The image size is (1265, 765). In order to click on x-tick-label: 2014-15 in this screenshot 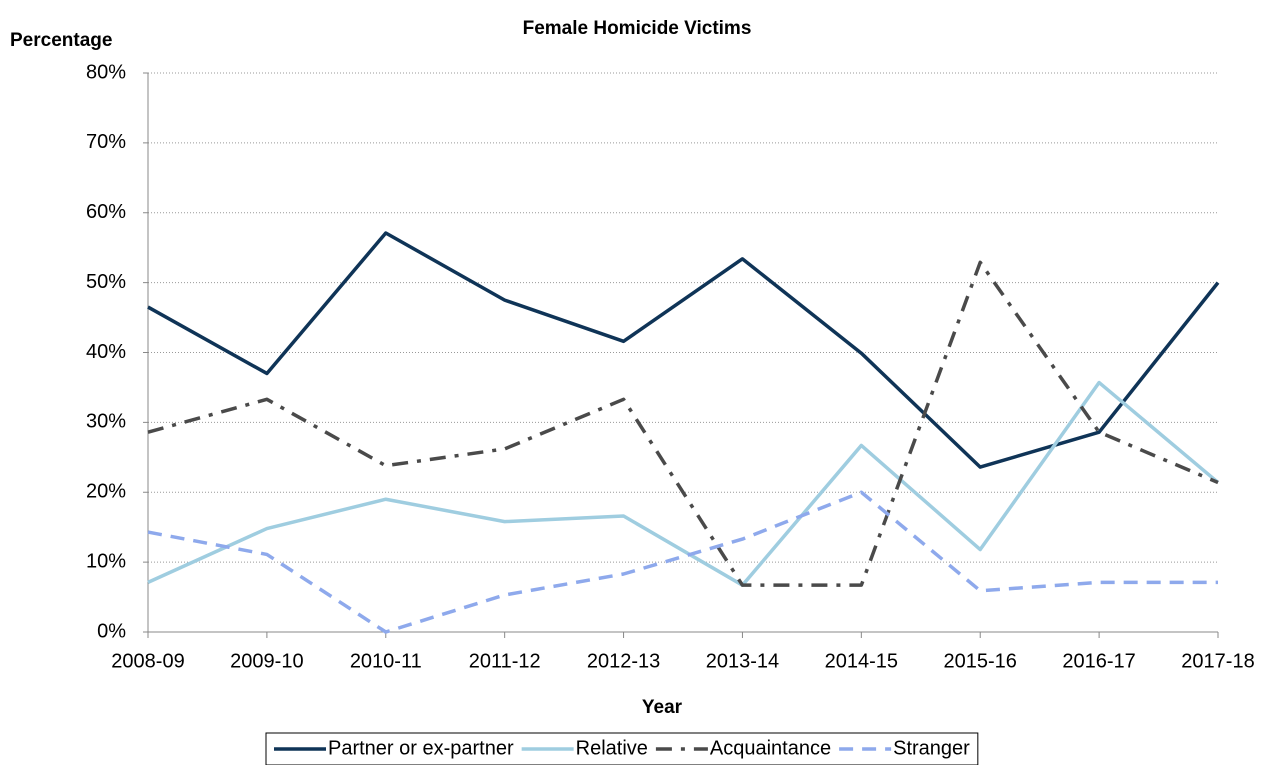, I will do `click(861, 661)`.